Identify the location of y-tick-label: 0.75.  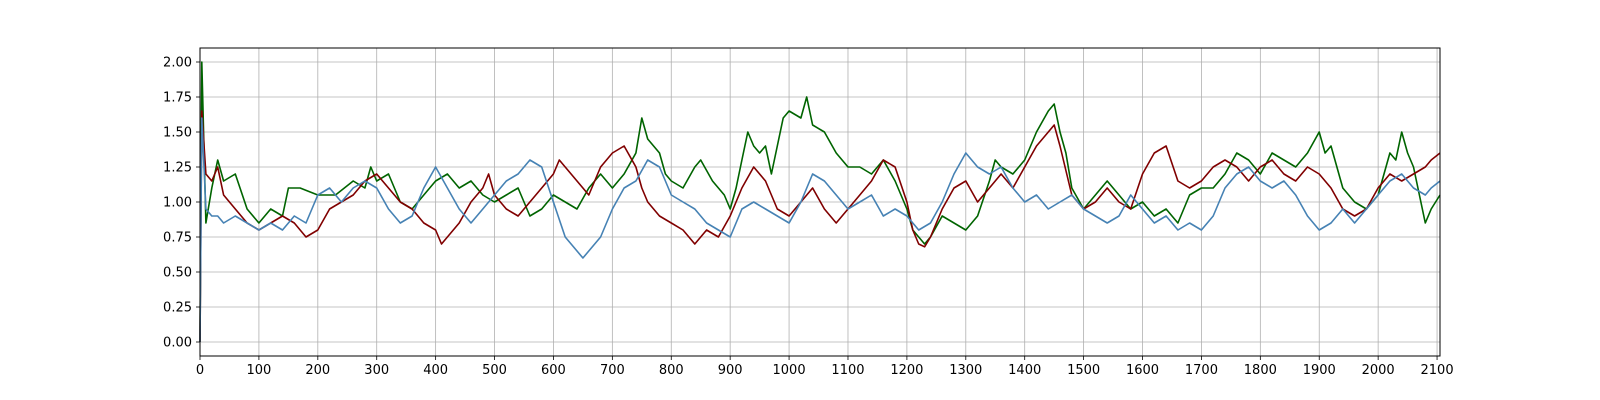
(177, 238).